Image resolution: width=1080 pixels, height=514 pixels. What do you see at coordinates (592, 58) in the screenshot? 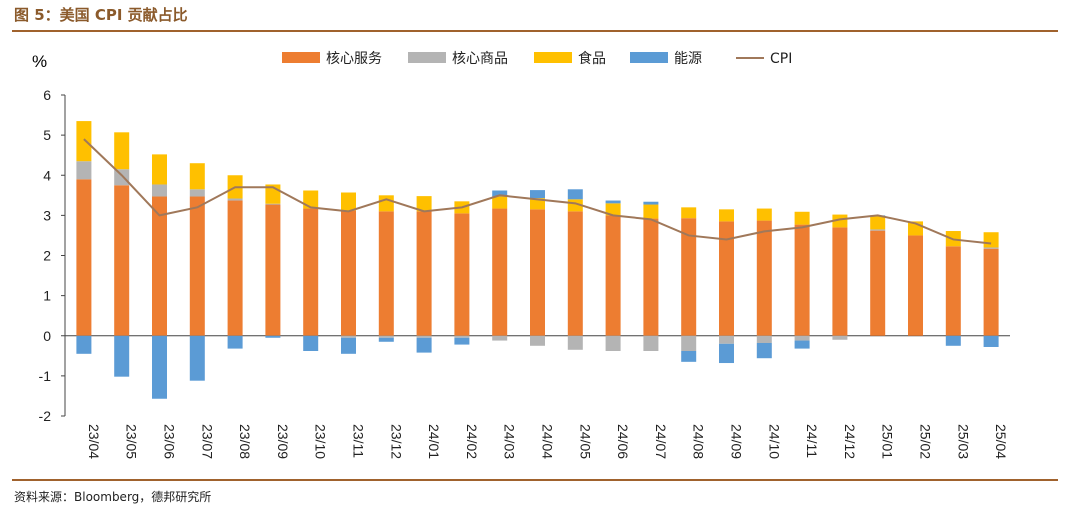
I see `legend-label: 食品` at bounding box center [592, 58].